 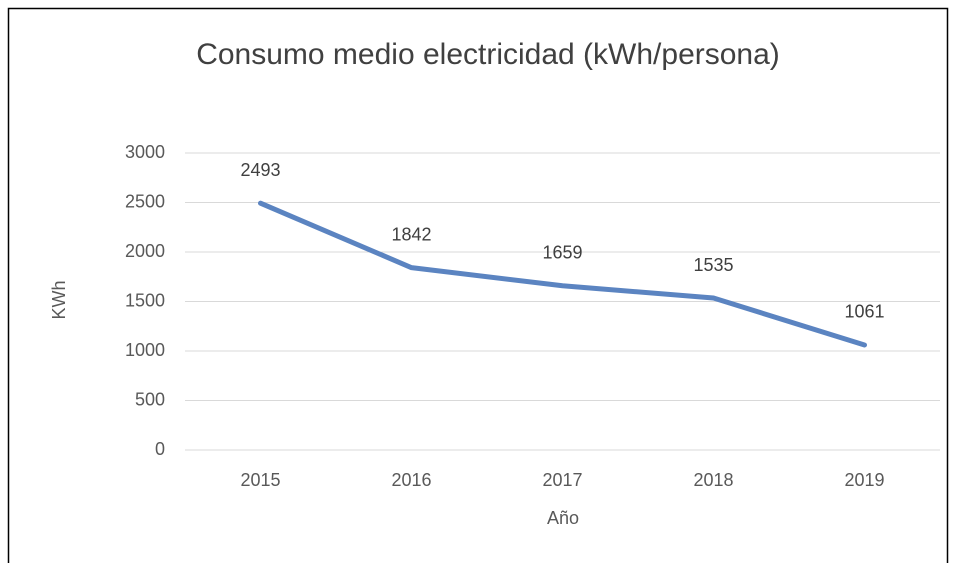 What do you see at coordinates (411, 480) in the screenshot?
I see `x-tick-label: 2016` at bounding box center [411, 480].